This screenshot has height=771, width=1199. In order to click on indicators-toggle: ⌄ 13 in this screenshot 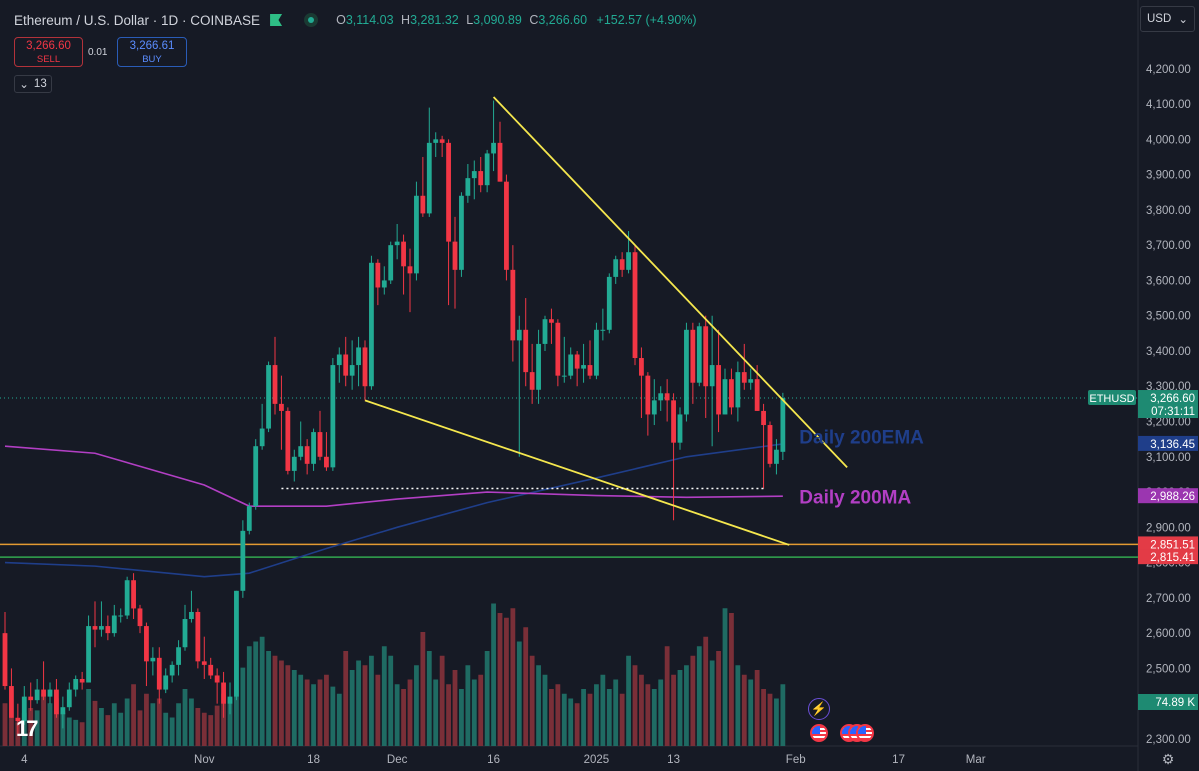, I will do `click(33, 84)`.